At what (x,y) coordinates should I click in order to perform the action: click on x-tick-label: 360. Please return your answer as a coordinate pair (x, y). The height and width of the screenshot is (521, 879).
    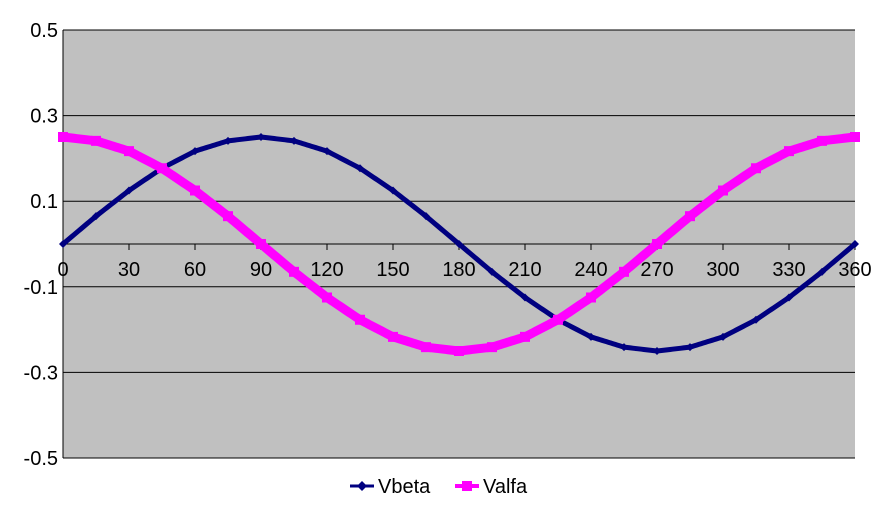
    Looking at the image, I should click on (854, 270).